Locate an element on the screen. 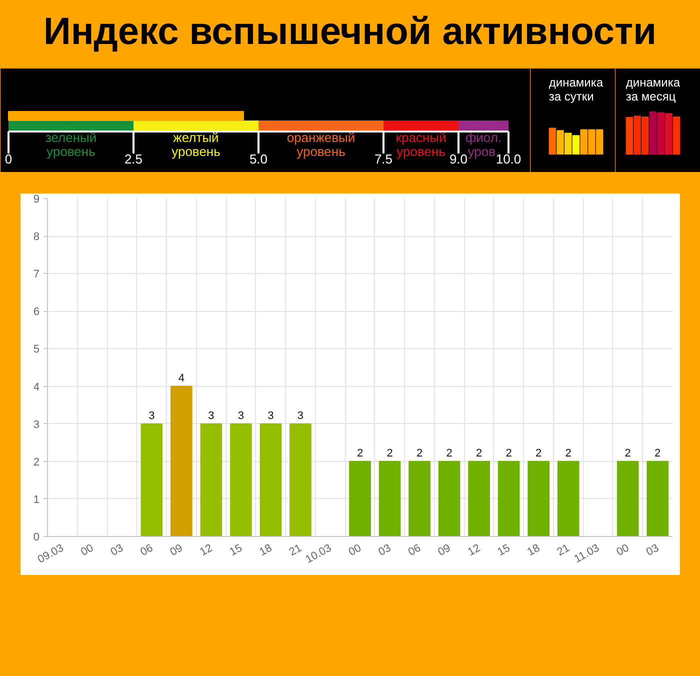 This screenshot has width=700, height=676. chart-title: динамика за сутки is located at coordinates (576, 90).